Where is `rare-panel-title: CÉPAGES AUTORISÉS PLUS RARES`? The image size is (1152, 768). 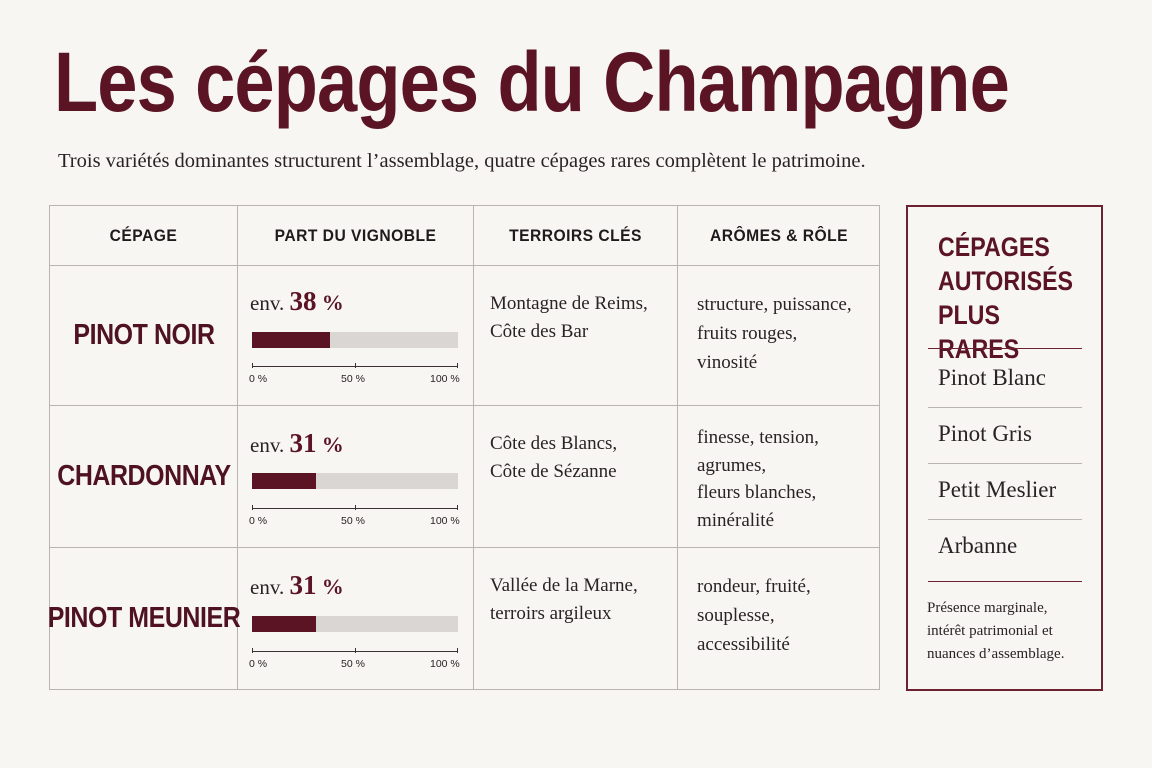 rare-panel-title: CÉPAGES AUTORISÉS PLUS RARES is located at coordinates (1007, 298).